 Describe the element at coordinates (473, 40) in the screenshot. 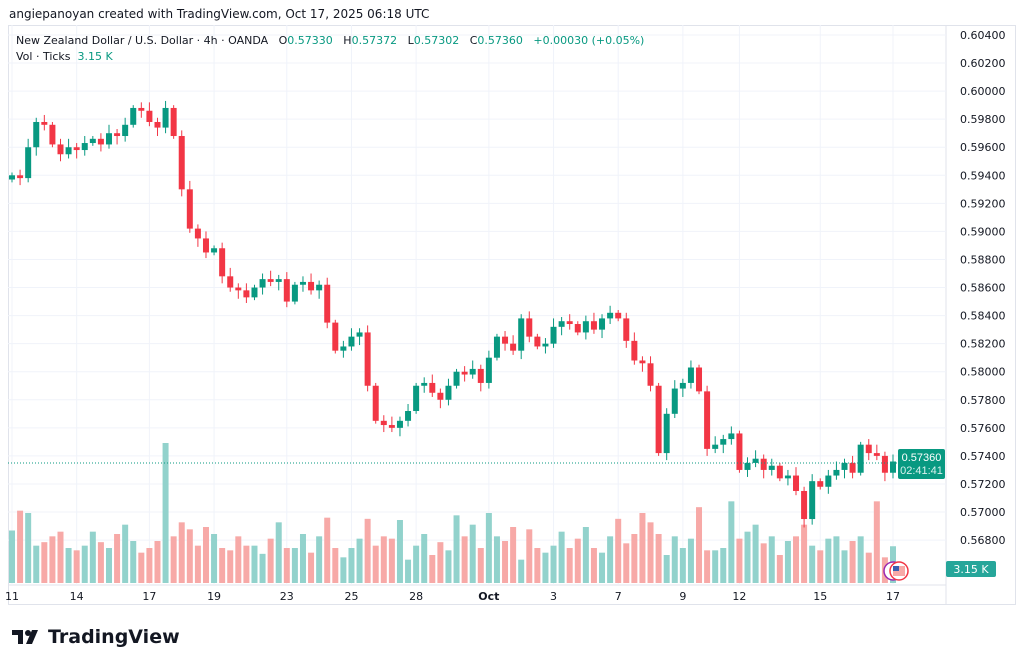

I see `close-label: C` at that location.